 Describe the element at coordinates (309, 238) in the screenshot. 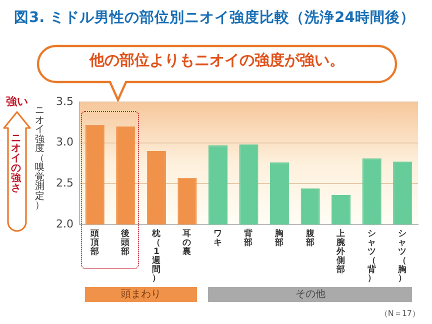

I see `x-tick-label: 腹部` at that location.